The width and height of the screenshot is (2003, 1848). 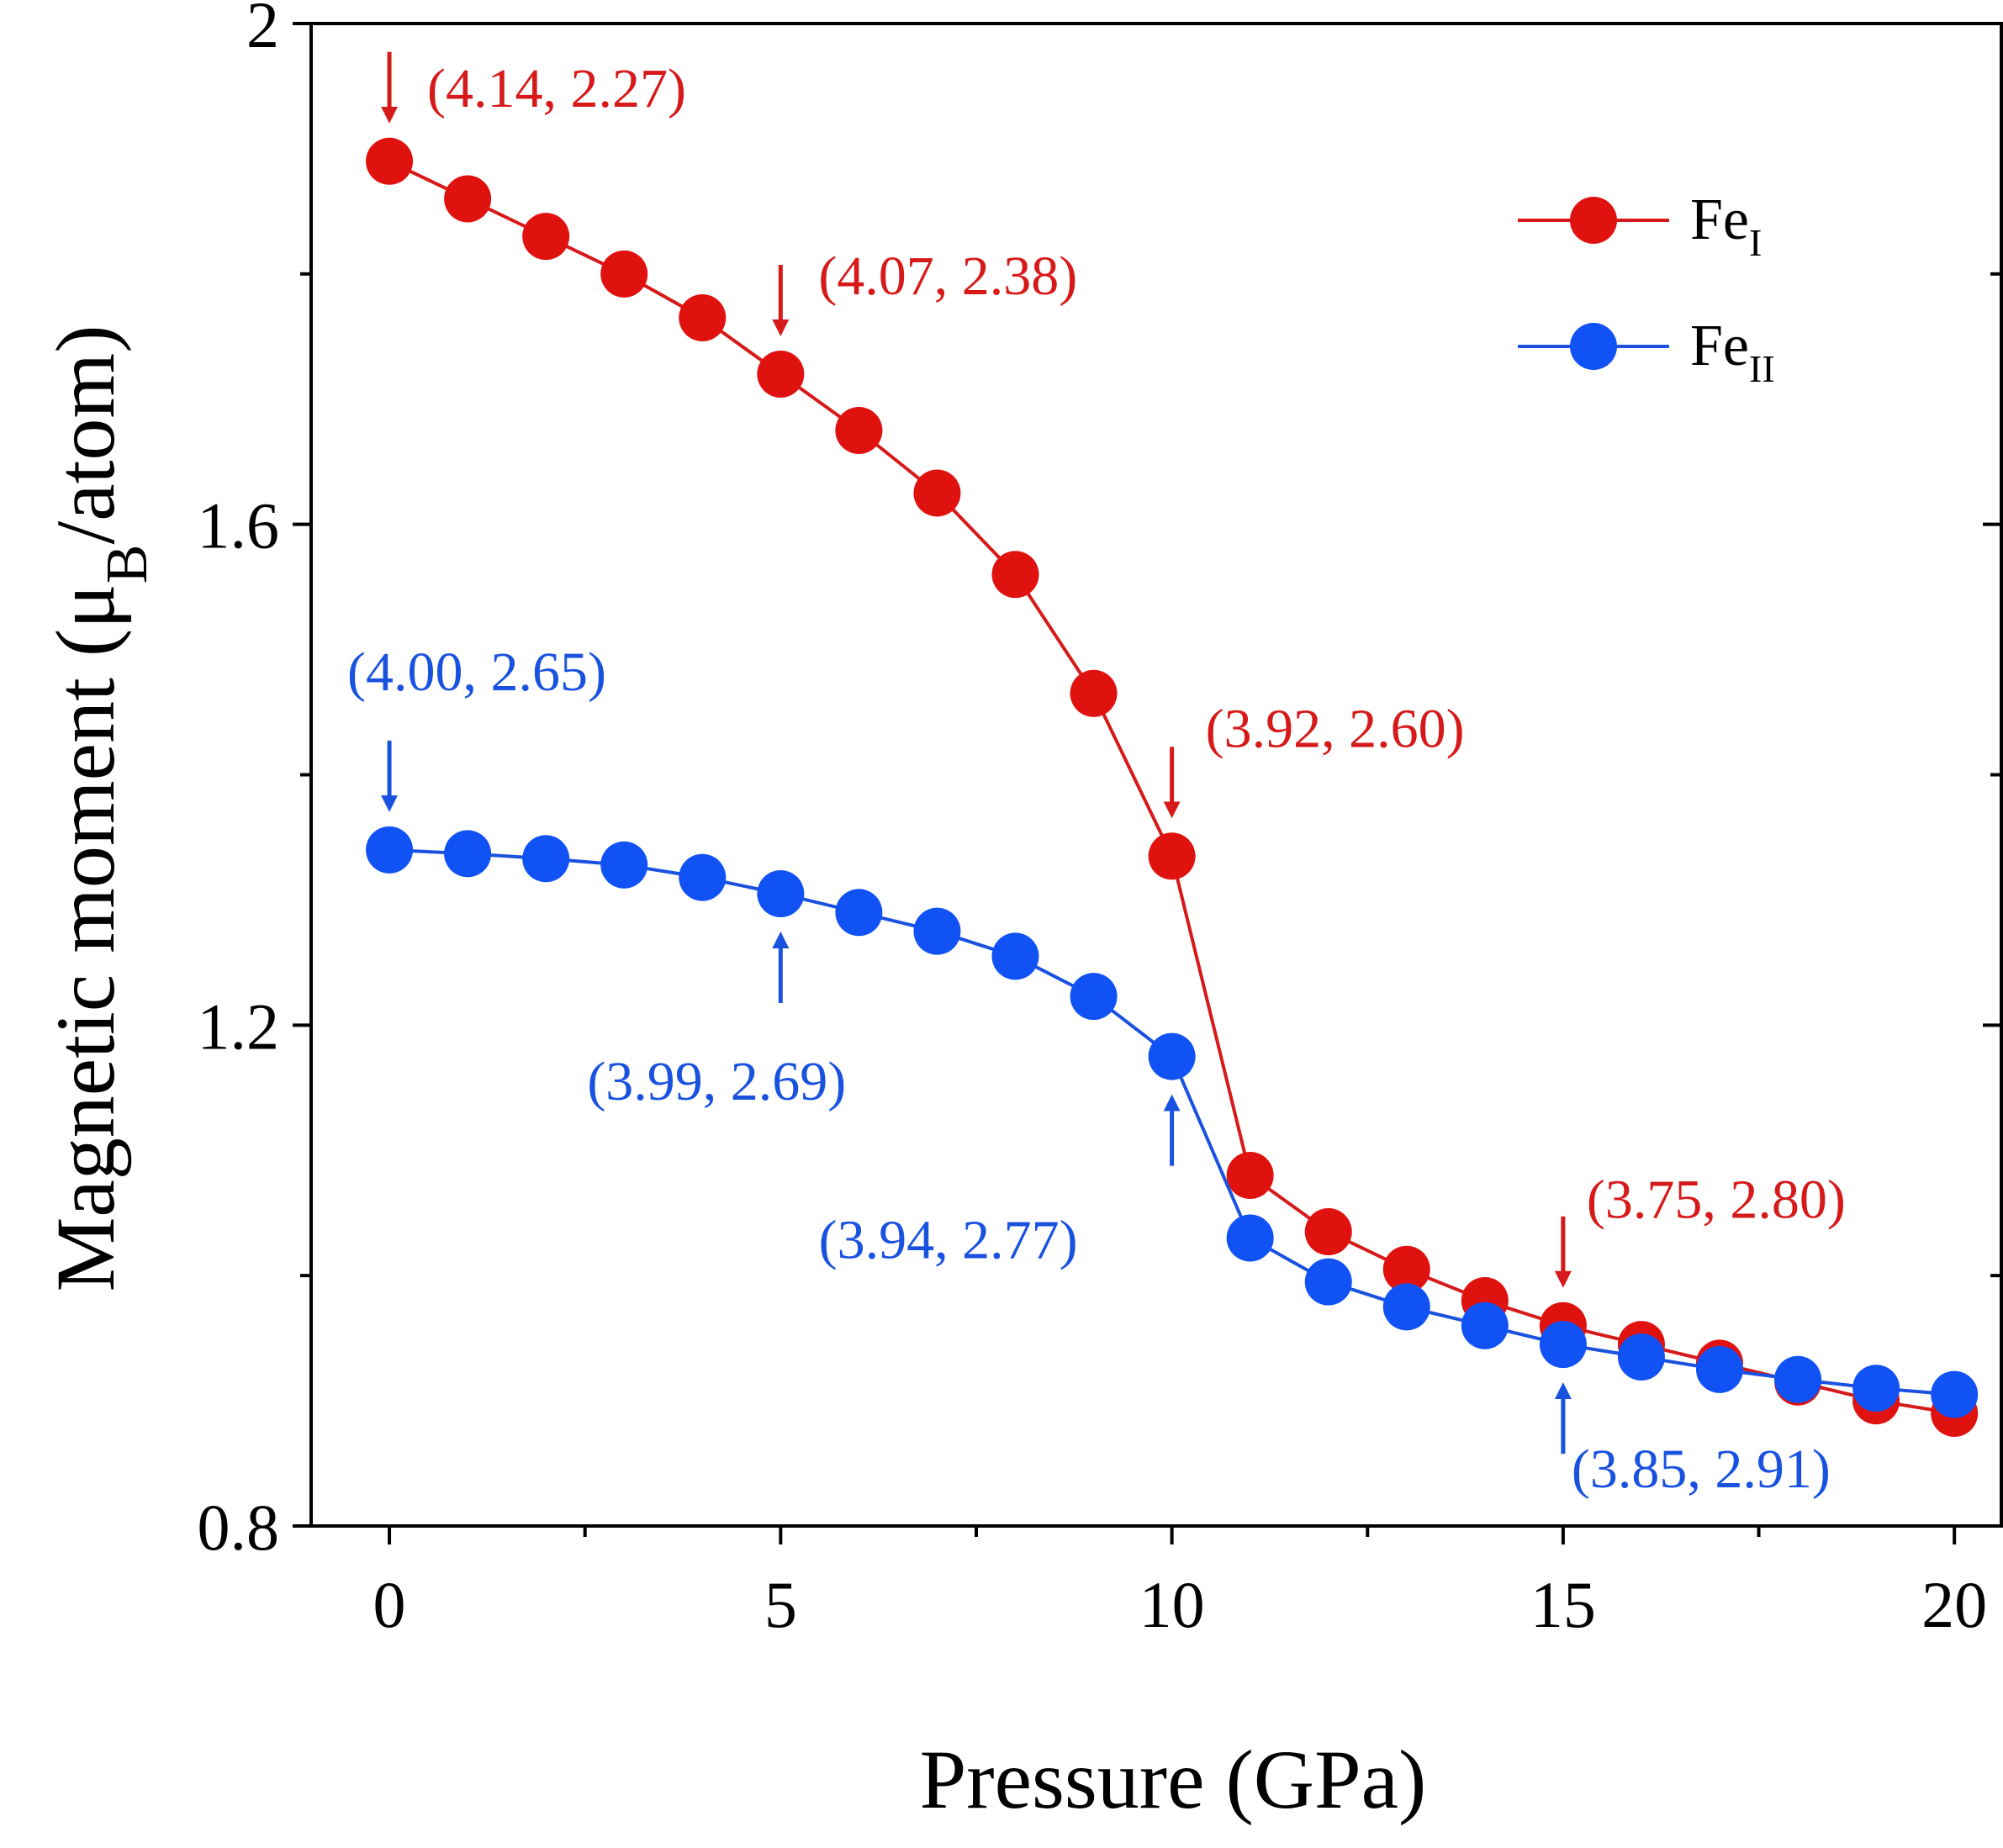 I want to click on y-axis-title-tail: /atom), so click(x=86, y=435).